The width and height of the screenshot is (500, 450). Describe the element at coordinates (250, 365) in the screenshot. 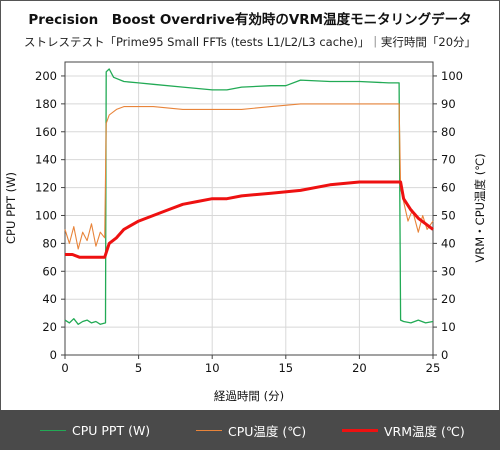

I see `x-ticks: 0 5 10 15 20 25` at that location.